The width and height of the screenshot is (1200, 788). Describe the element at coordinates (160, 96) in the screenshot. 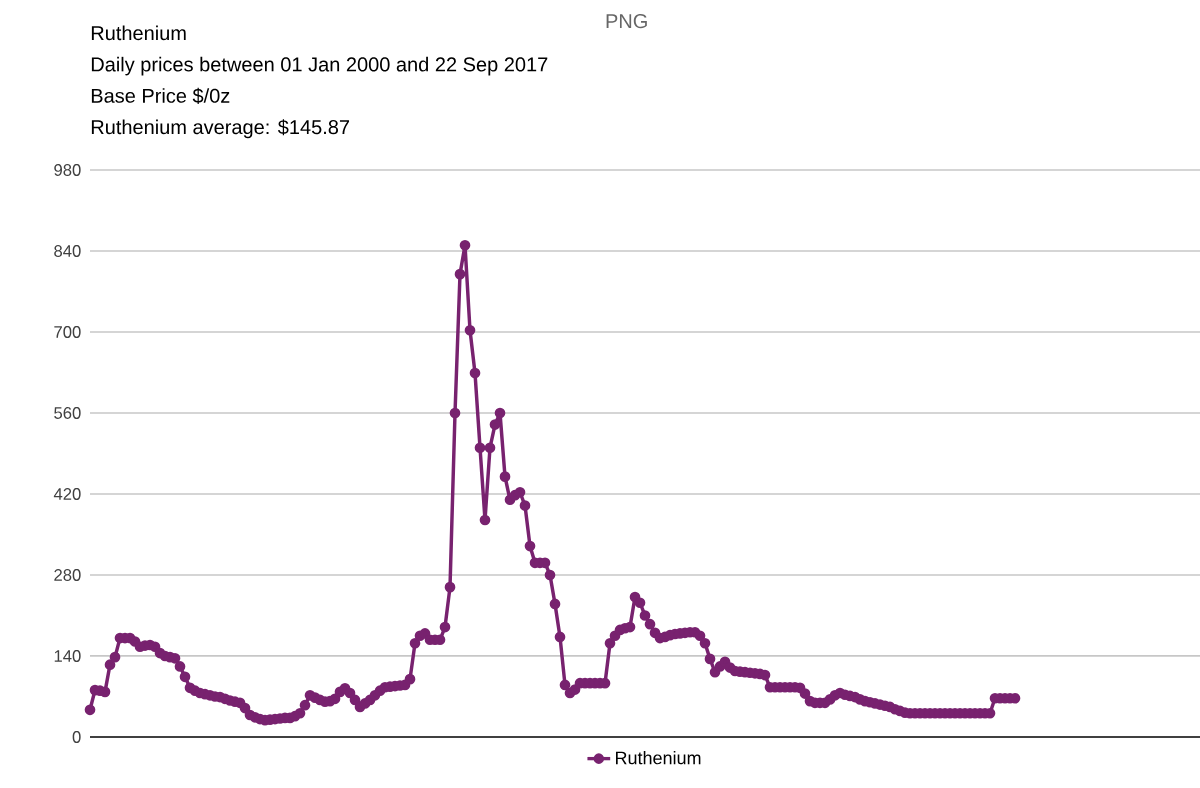

I see `text: Base Price $/0z` at that location.